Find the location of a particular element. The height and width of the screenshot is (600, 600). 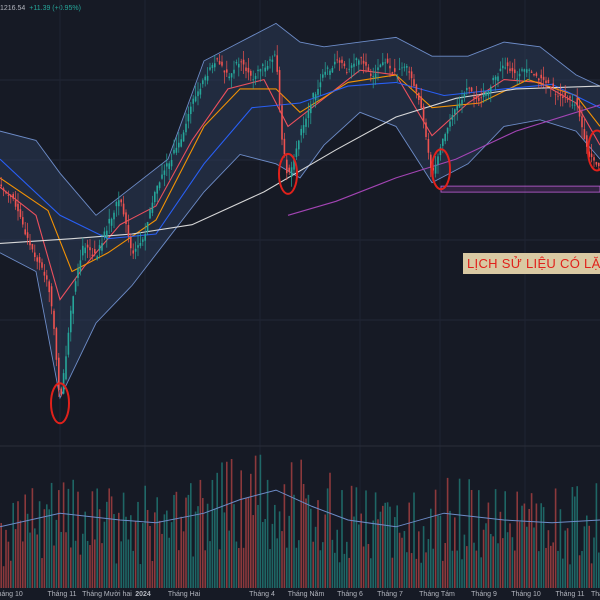

last-price: 1216.54 is located at coordinates (13, 8).